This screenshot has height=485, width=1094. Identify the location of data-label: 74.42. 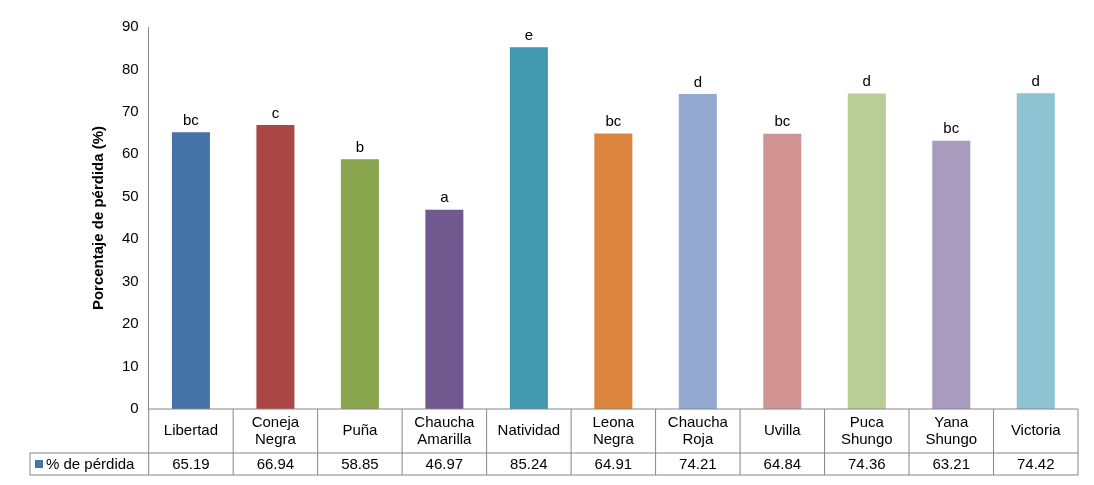
(1035, 464).